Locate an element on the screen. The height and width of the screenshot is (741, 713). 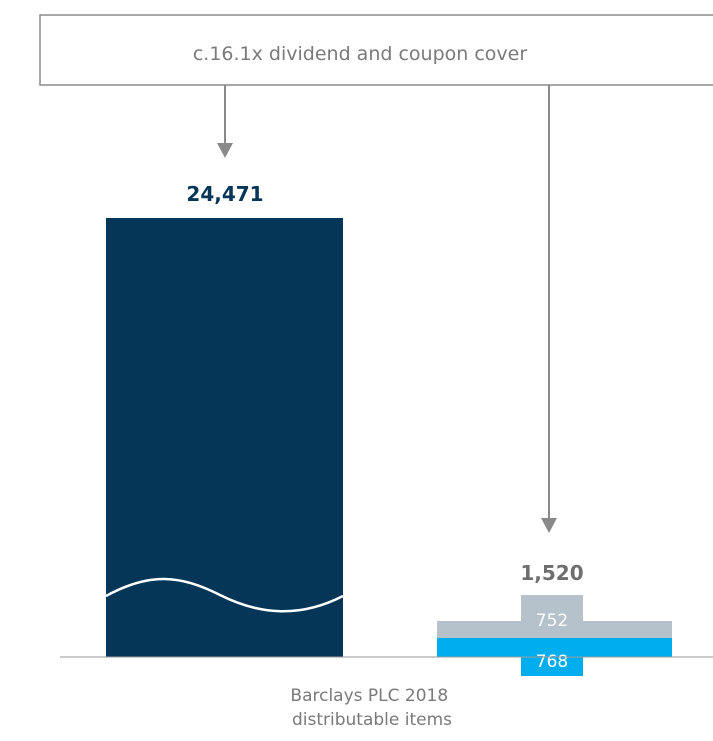
category-label-line-1: Barclays PLC 2018 is located at coordinates (369, 696).